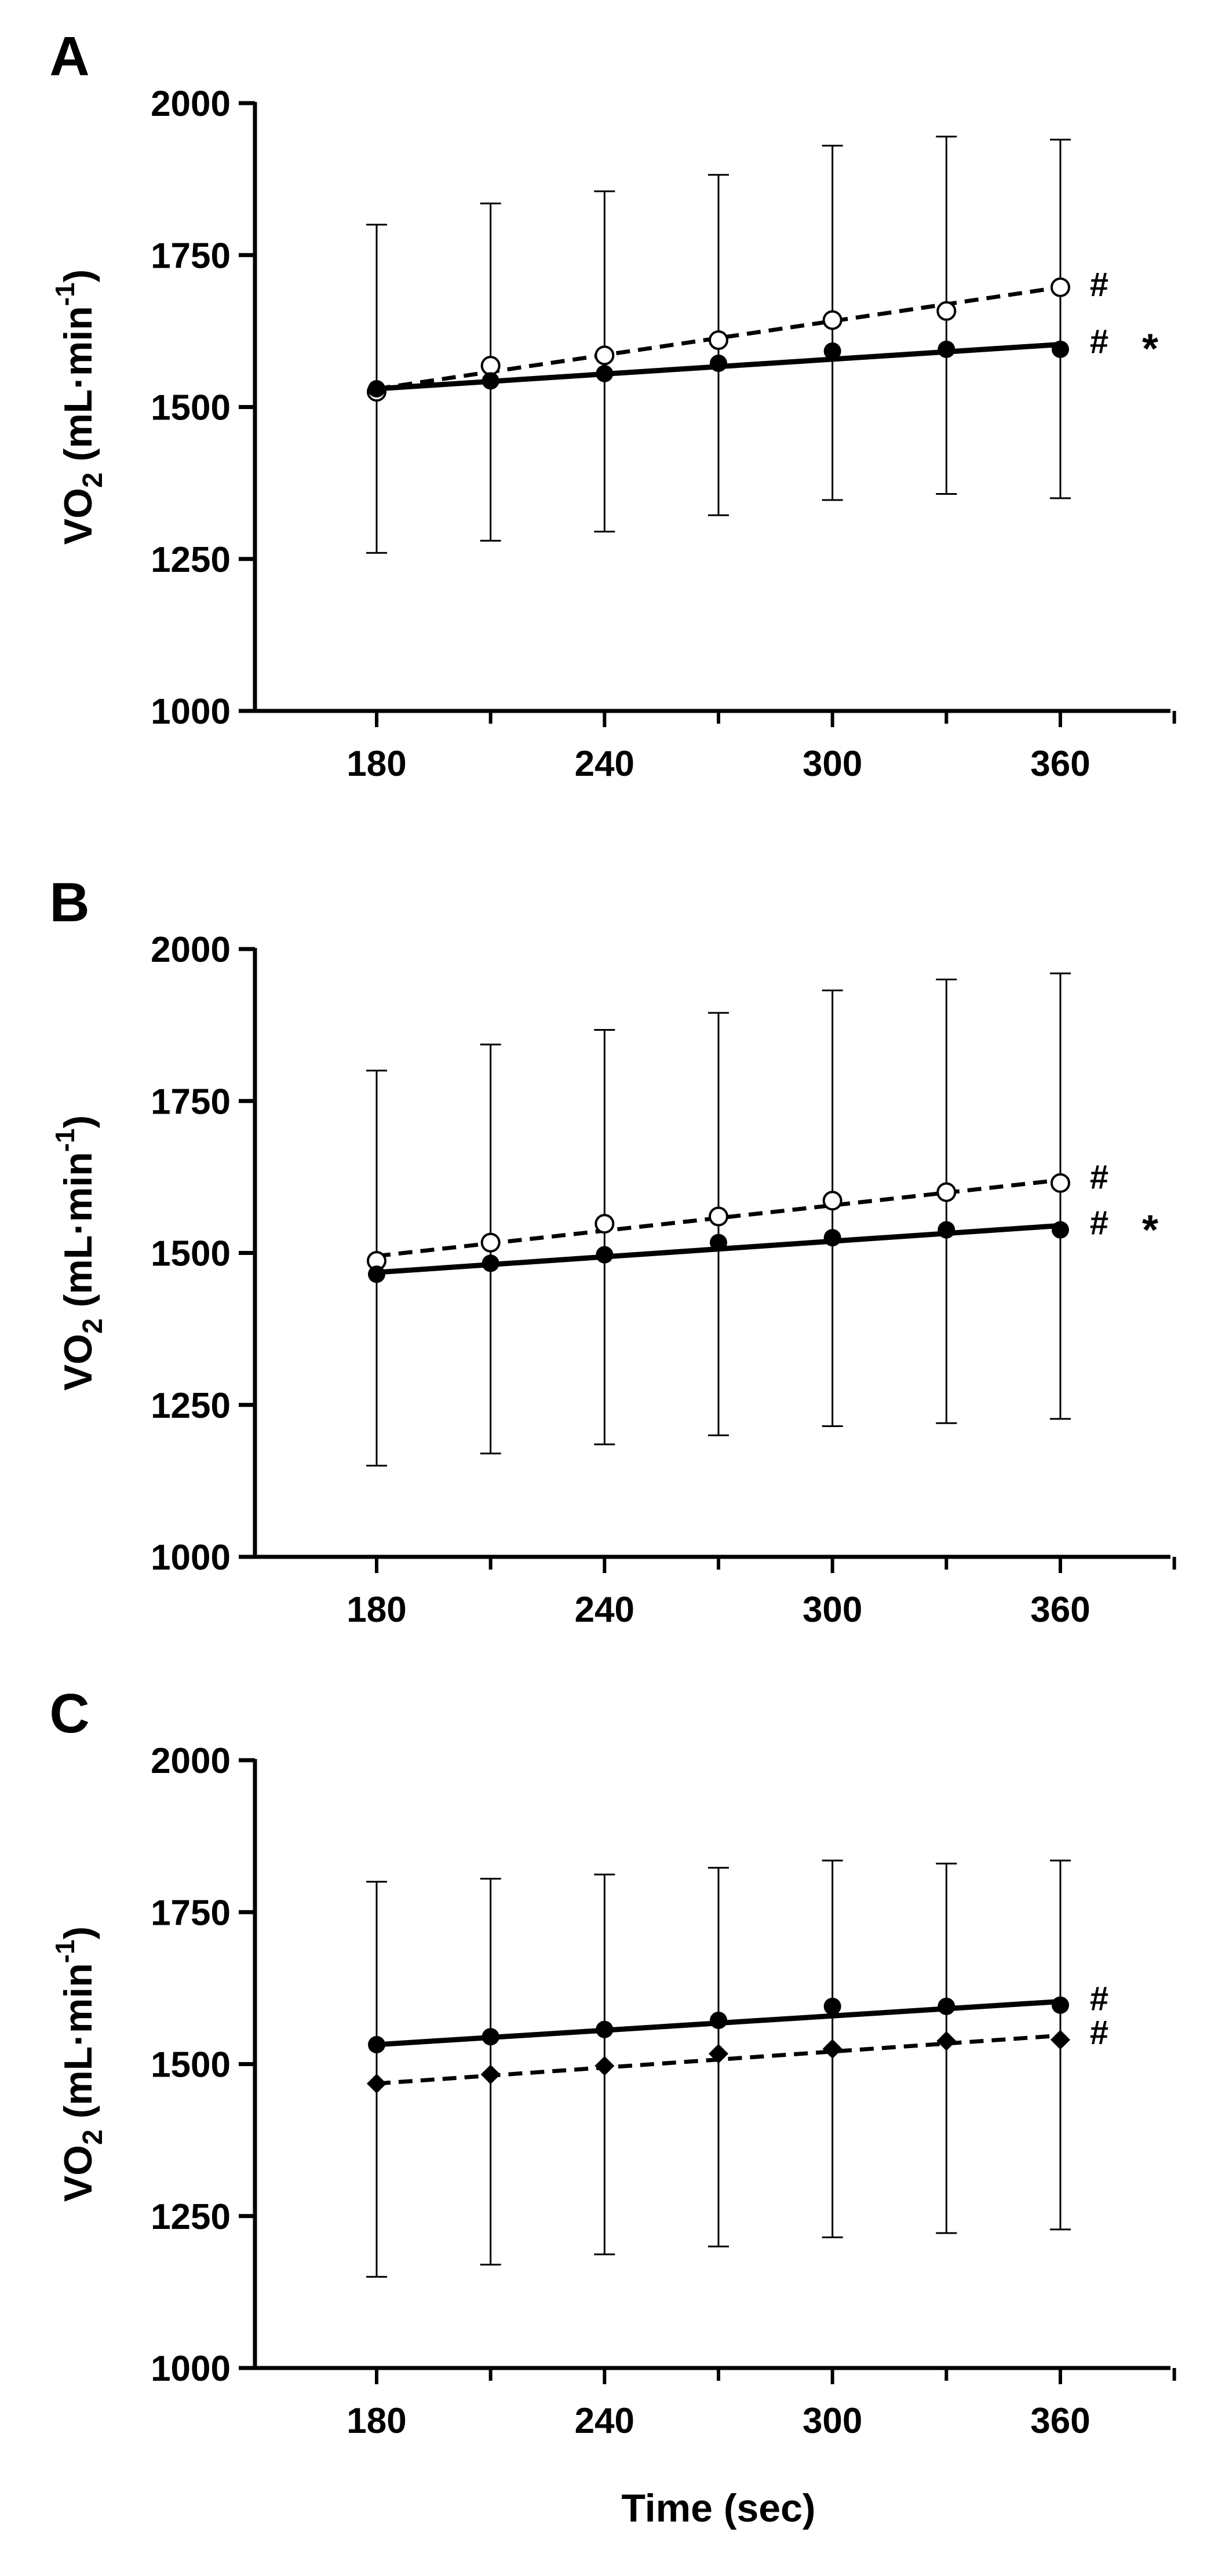 This screenshot has width=1211, height=2576. I want to click on x-axis-title: Time (sec), so click(718, 2508).